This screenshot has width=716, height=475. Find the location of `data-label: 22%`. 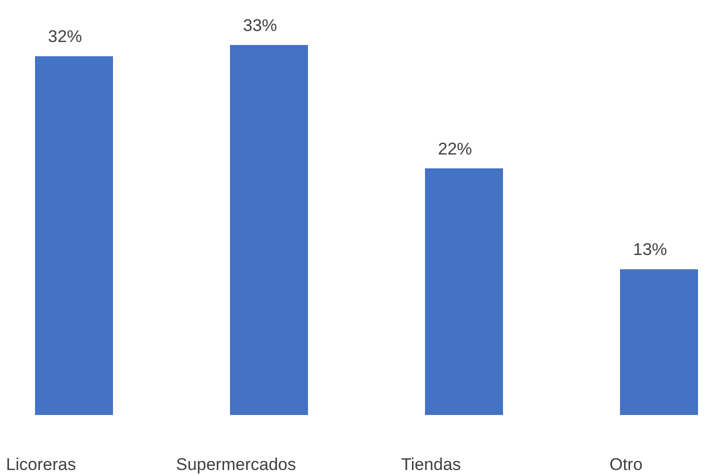

data-label: 22% is located at coordinates (455, 148).